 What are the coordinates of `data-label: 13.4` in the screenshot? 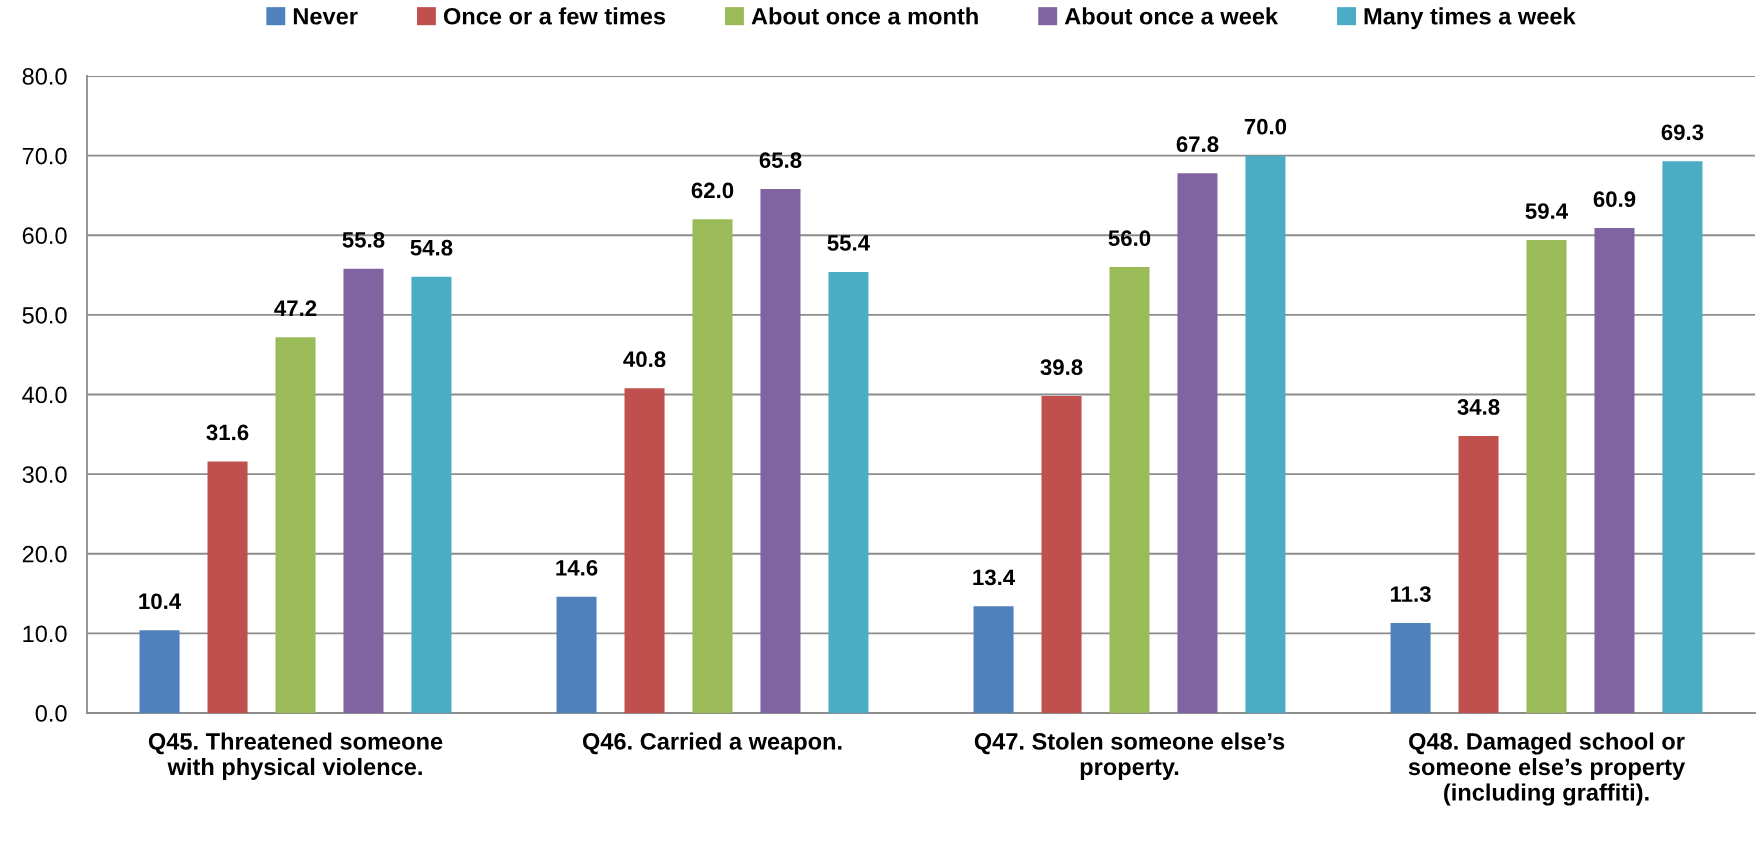 It's located at (994, 577).